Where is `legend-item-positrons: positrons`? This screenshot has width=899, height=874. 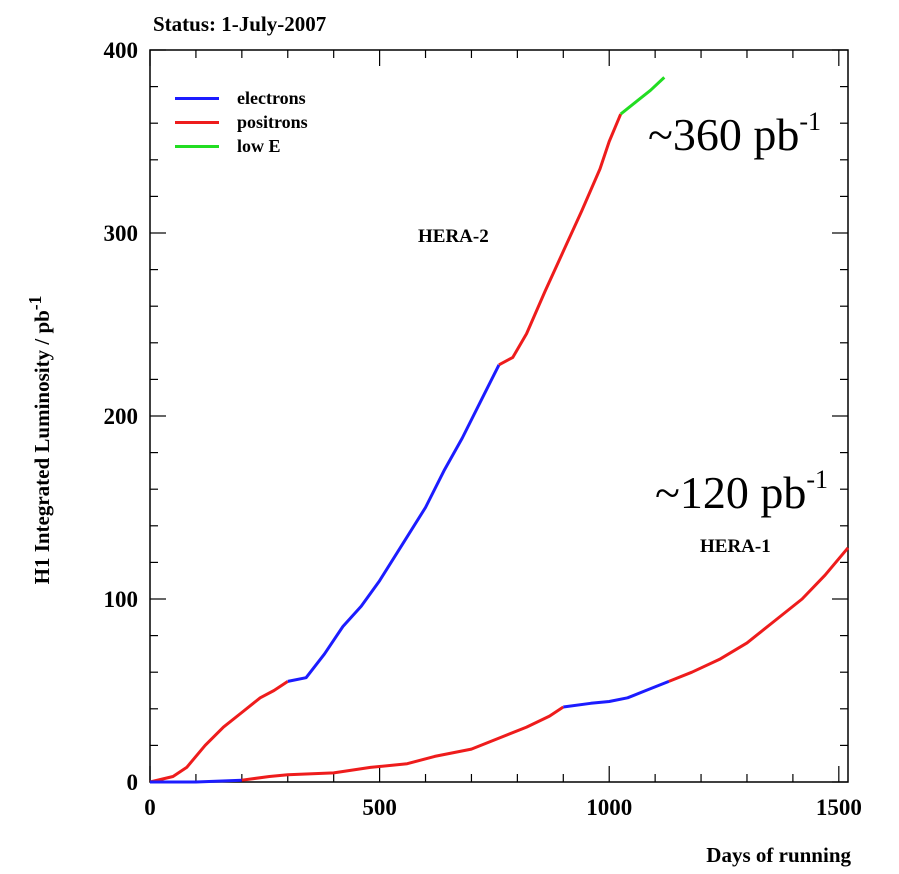
legend-item-positrons: positrons is located at coordinates (241, 122).